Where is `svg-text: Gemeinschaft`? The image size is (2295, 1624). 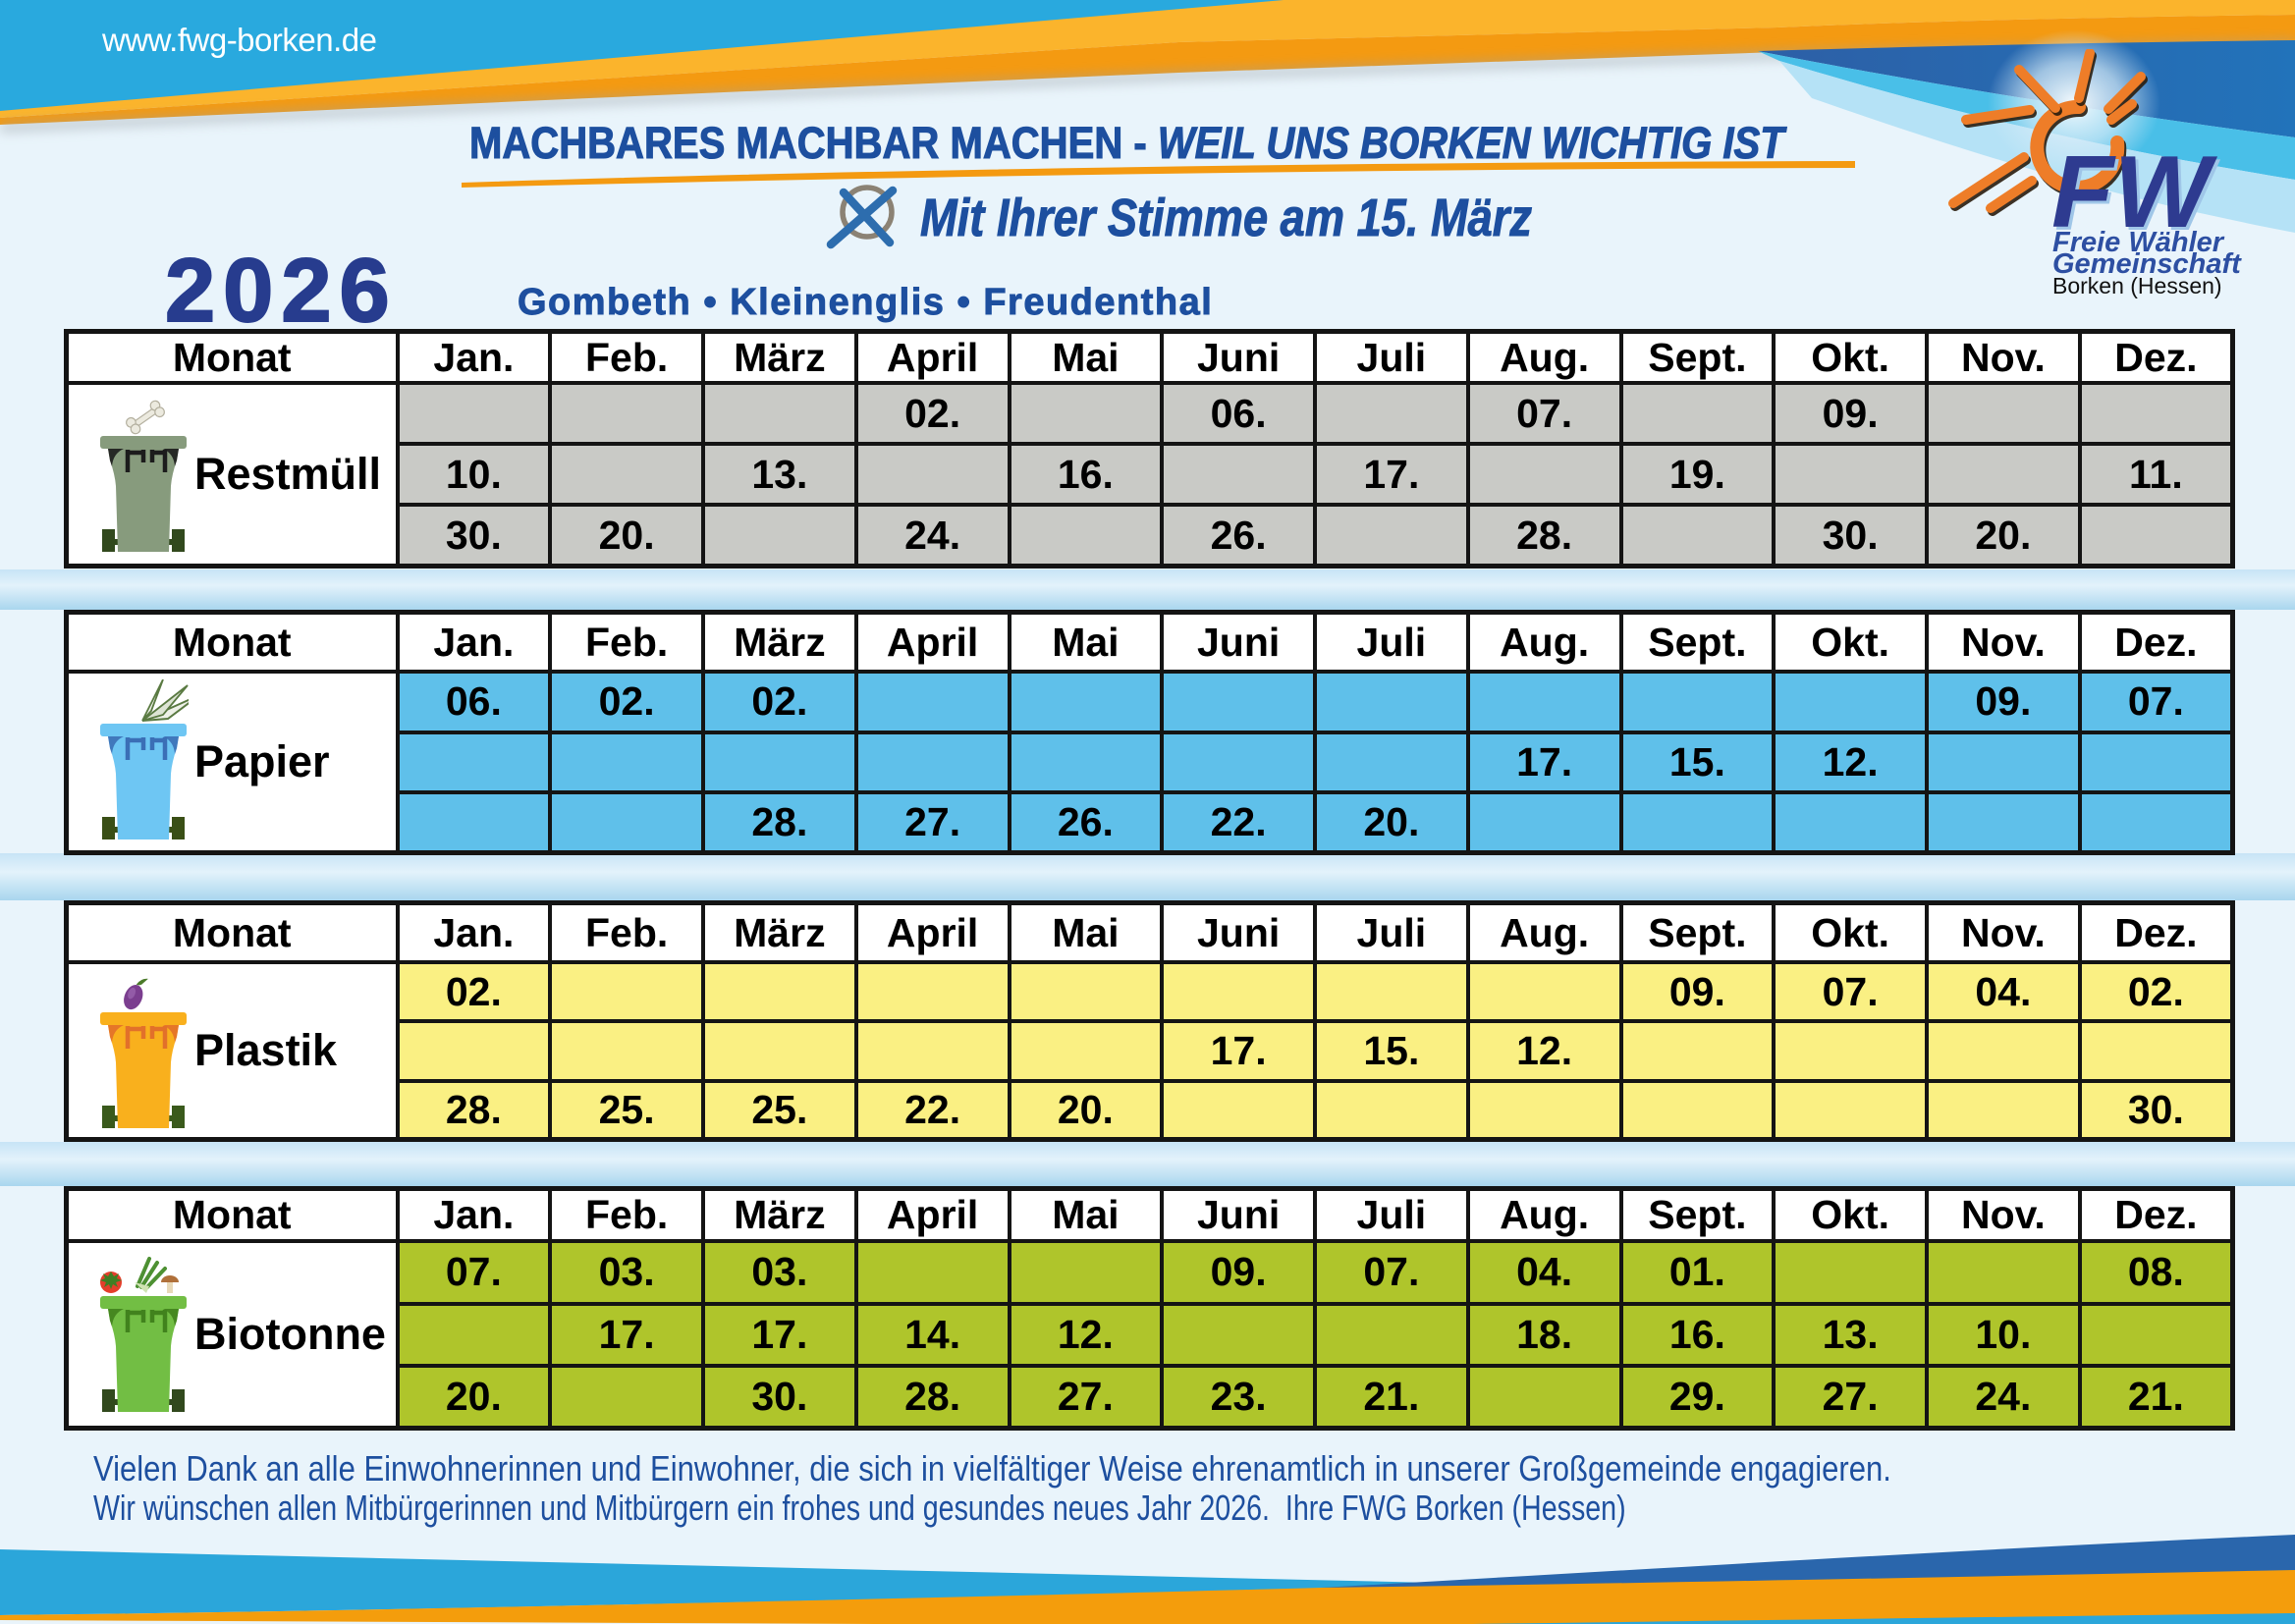 svg-text: Gemeinschaft is located at coordinates (2147, 264).